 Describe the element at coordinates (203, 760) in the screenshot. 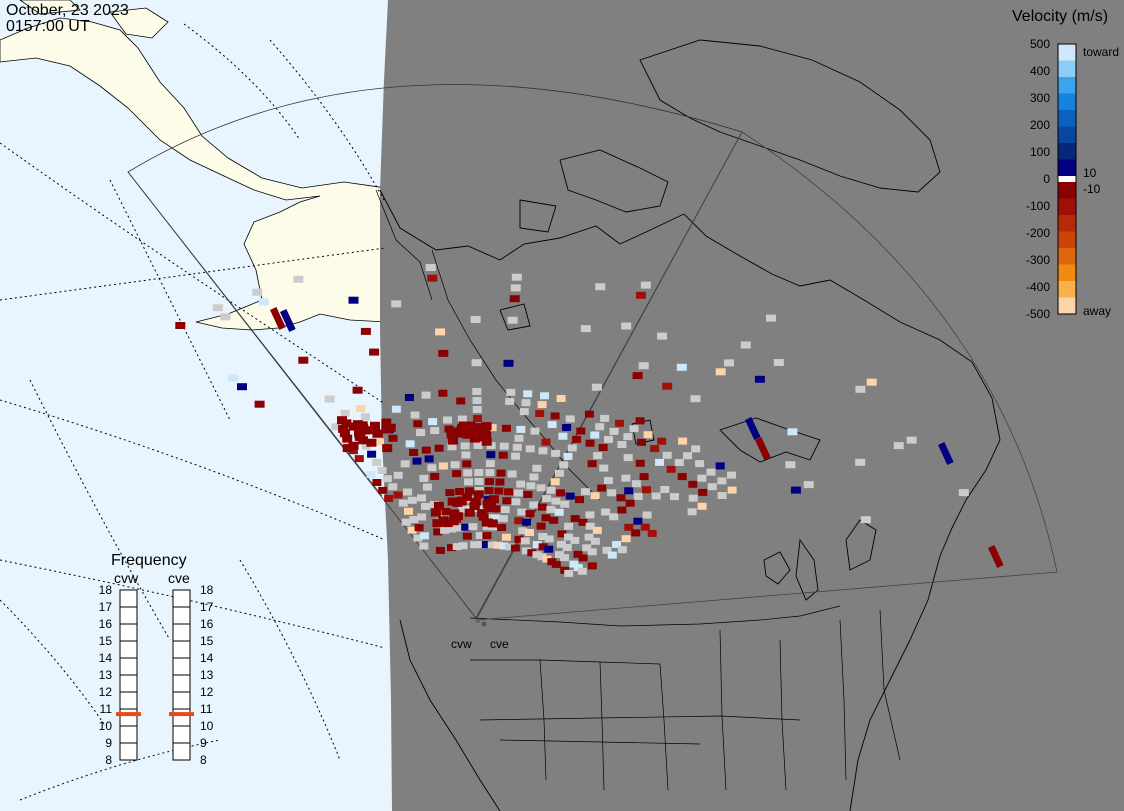

I see `frequency-tick-label: 8` at that location.